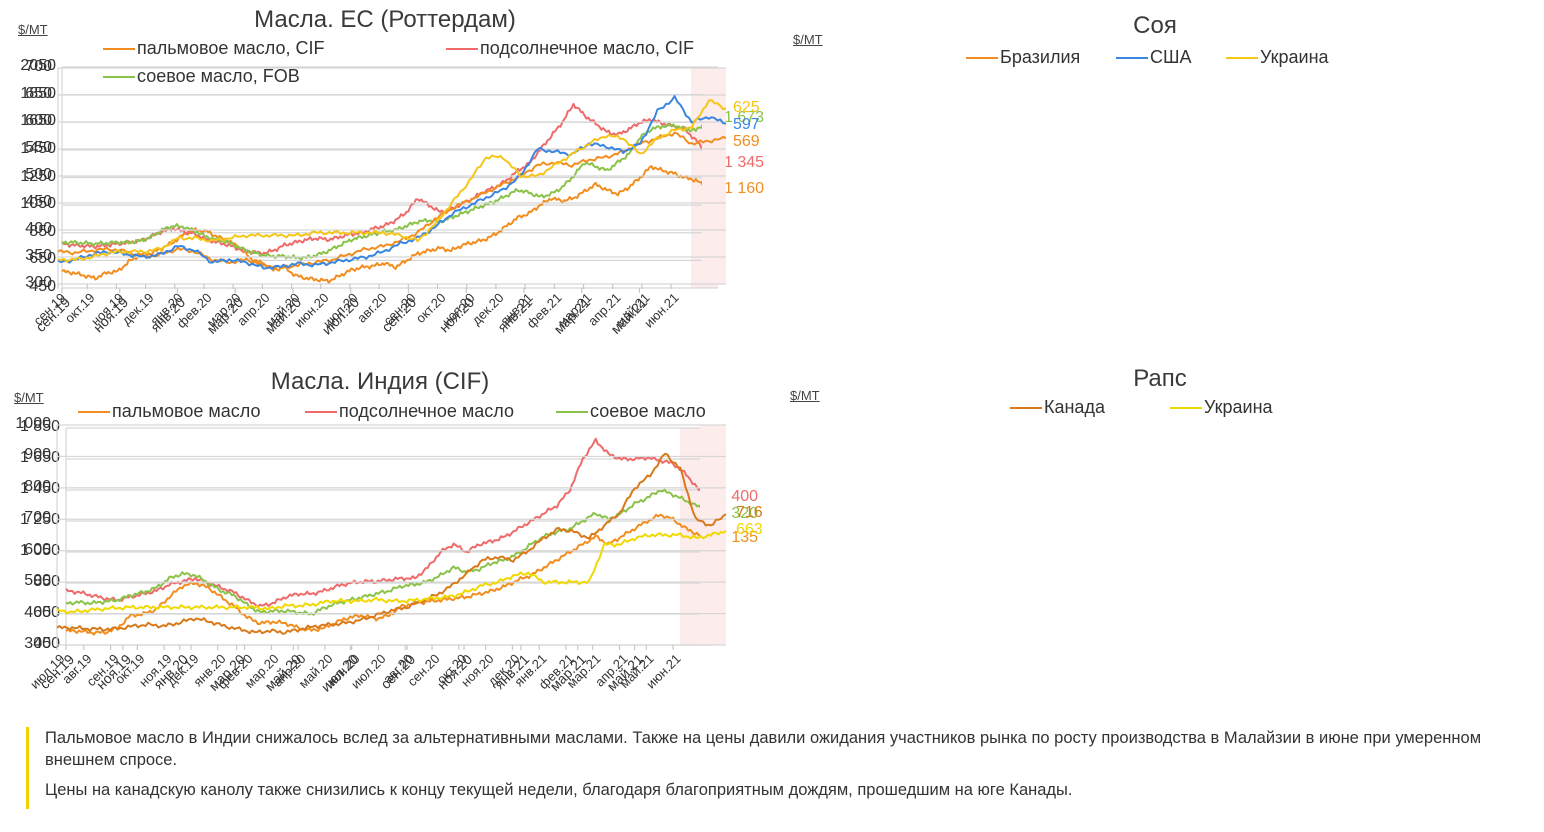  I want to click on y-tick-label: 1250, so click(38, 176).